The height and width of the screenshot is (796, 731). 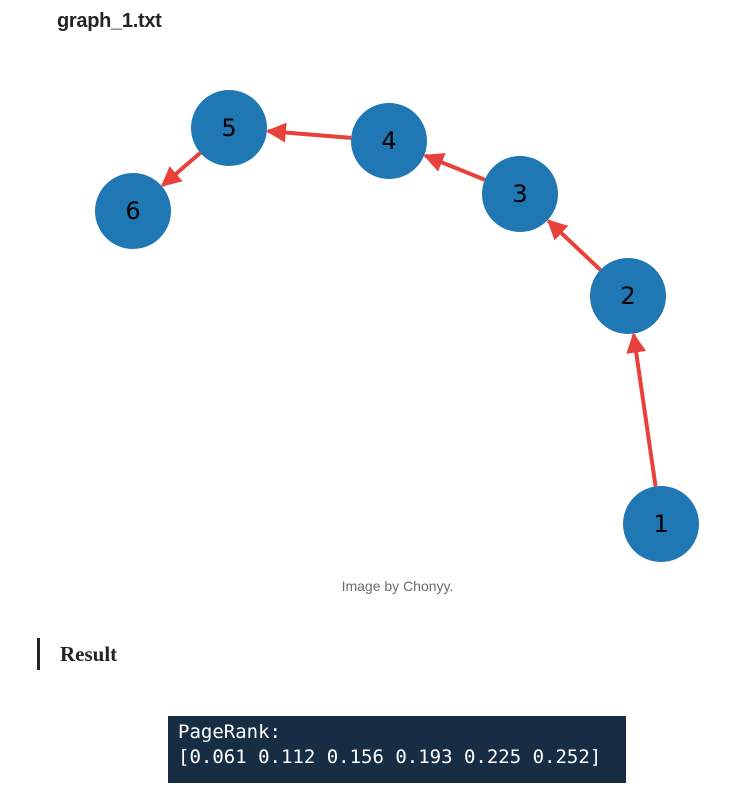 What do you see at coordinates (77, 654) in the screenshot?
I see `section-title: Result` at bounding box center [77, 654].